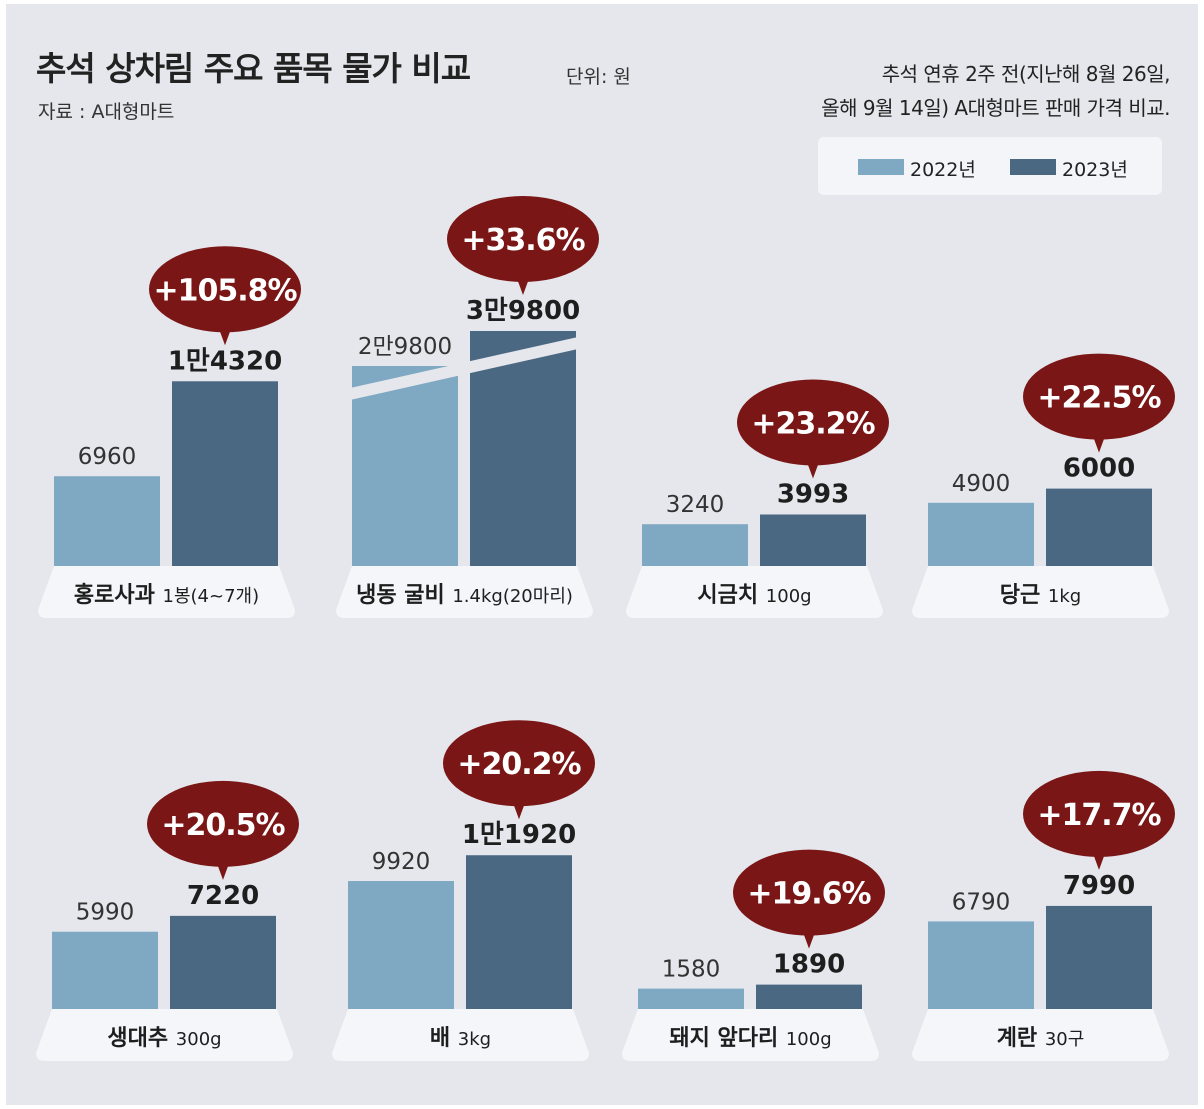 This screenshot has width=1204, height=1109. What do you see at coordinates (519, 835) in the screenshot?
I see `value-label-2023: 1만1920` at bounding box center [519, 835].